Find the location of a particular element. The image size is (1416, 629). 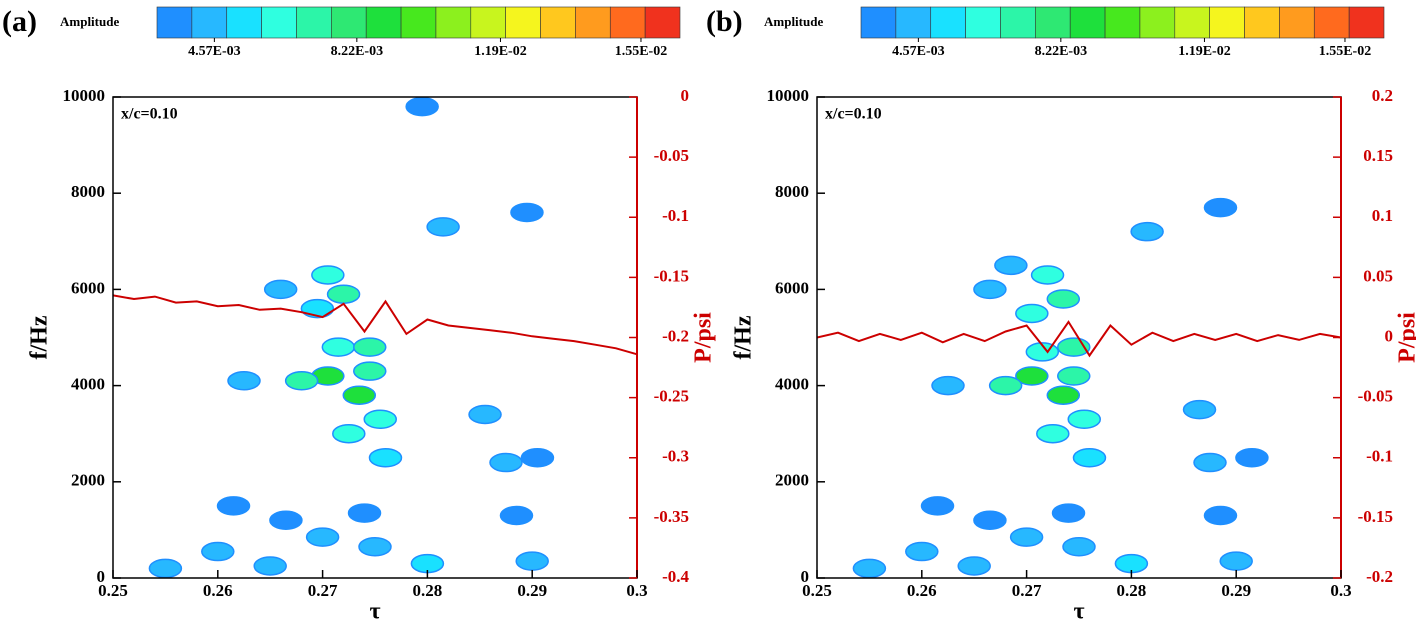

x-tick-label: 0.26 is located at coordinates (922, 590).